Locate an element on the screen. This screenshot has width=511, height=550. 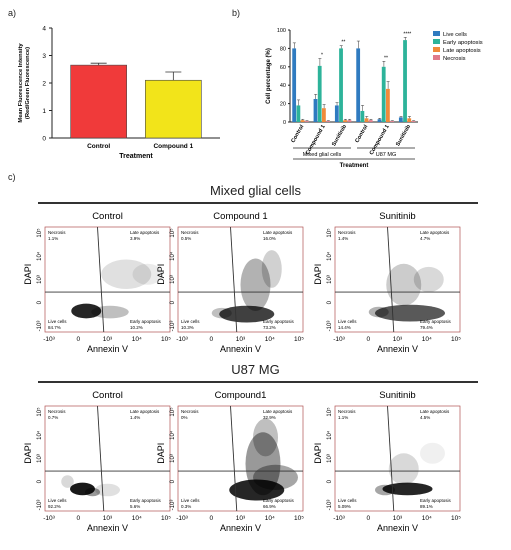
x-tick-label: Sunitinib is located at coordinates (403, 135).